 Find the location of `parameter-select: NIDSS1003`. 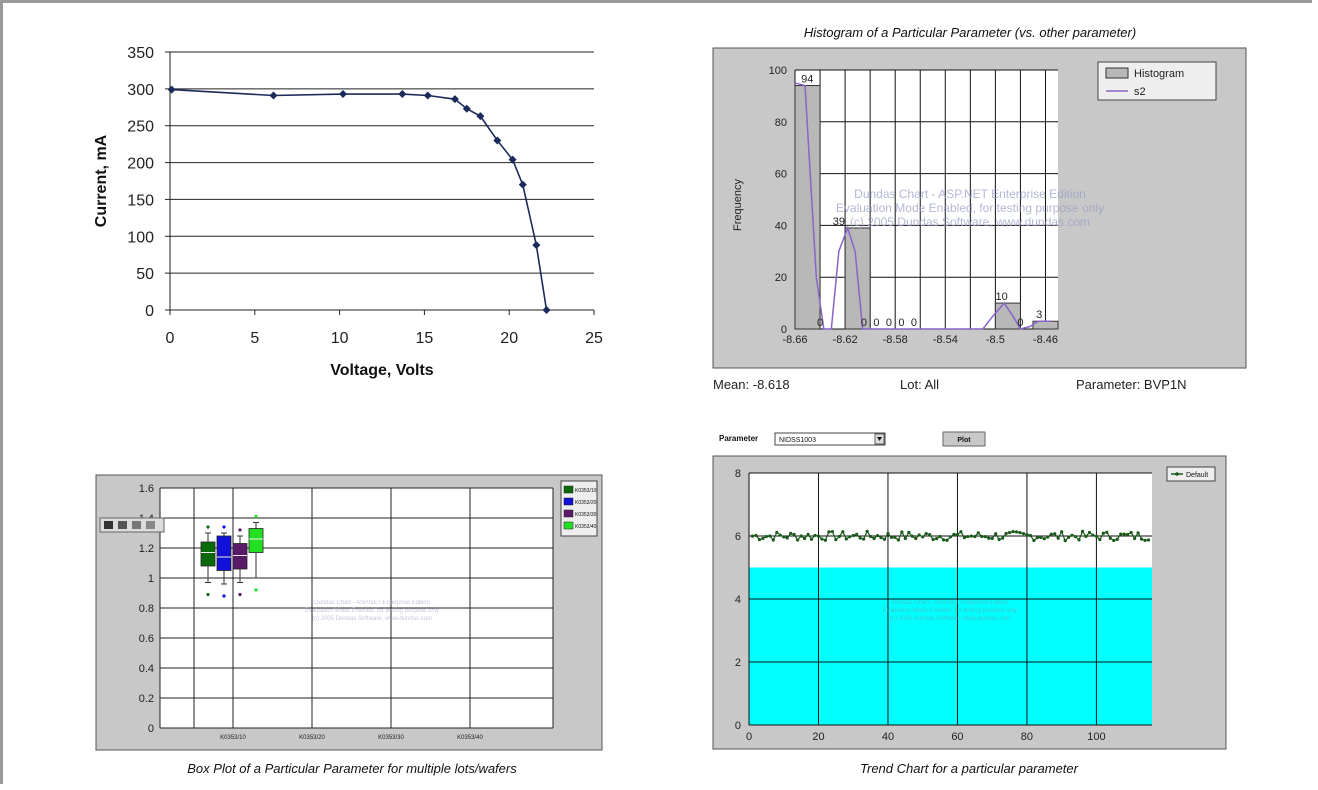

parameter-select: NIDSS1003 is located at coordinates (830, 439).